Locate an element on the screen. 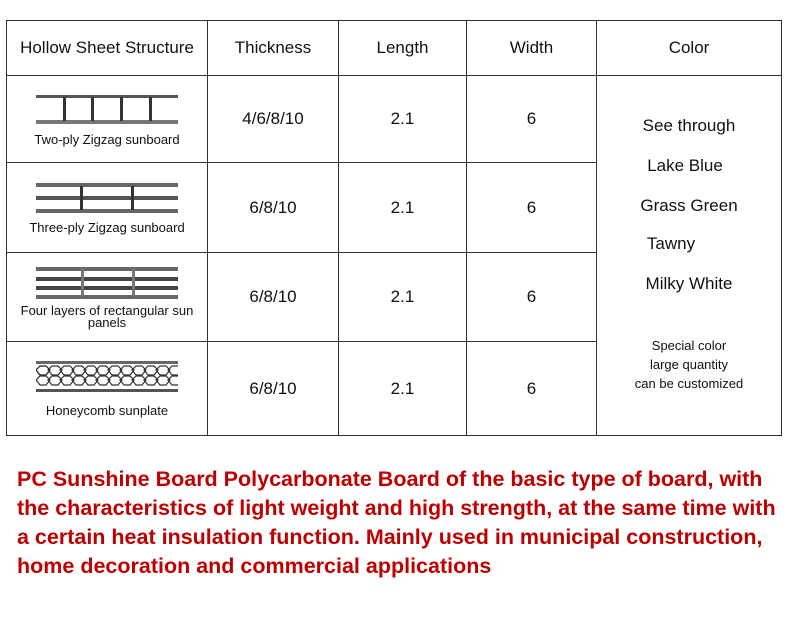 This screenshot has height=618, width=790. structure-cell: Two-ply Zigzag sunboard is located at coordinates (107, 119).